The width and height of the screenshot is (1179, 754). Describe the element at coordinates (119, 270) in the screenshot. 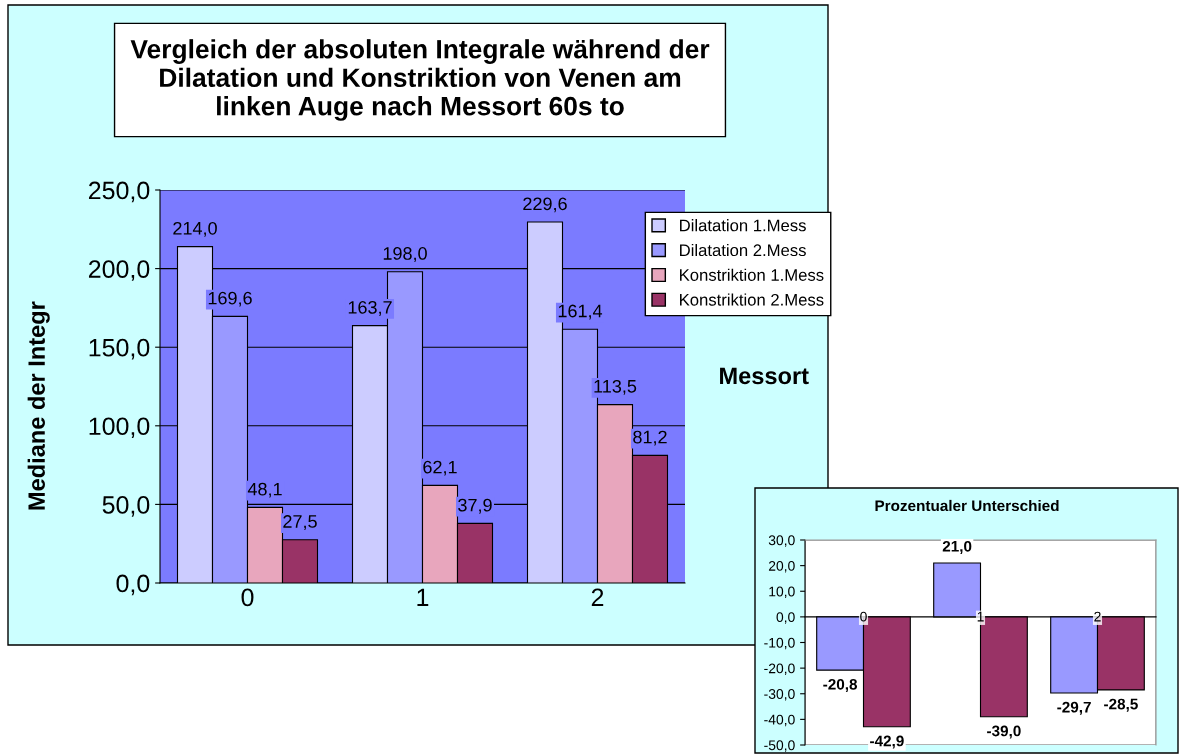

I see `y-tick-label: 200,0` at that location.